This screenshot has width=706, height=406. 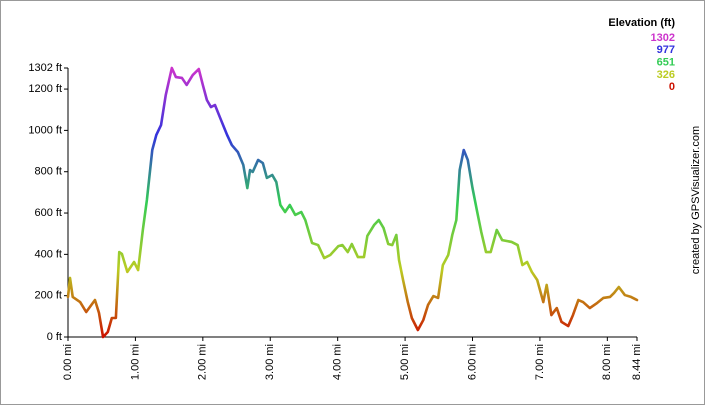 What do you see at coordinates (45, 89) in the screenshot?
I see `y-tick-label: 1200 ft` at bounding box center [45, 89].